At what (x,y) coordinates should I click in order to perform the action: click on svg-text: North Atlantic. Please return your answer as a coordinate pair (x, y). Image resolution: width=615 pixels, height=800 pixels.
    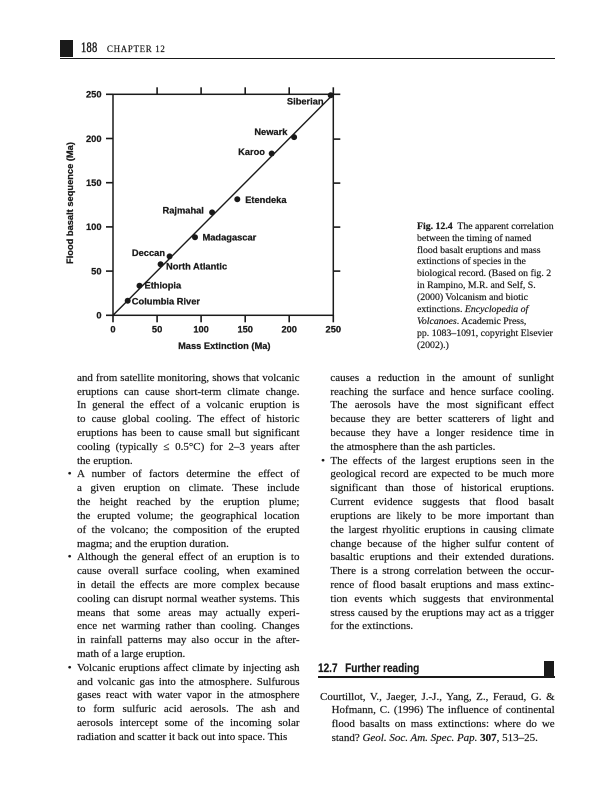
    Looking at the image, I should click on (196, 267).